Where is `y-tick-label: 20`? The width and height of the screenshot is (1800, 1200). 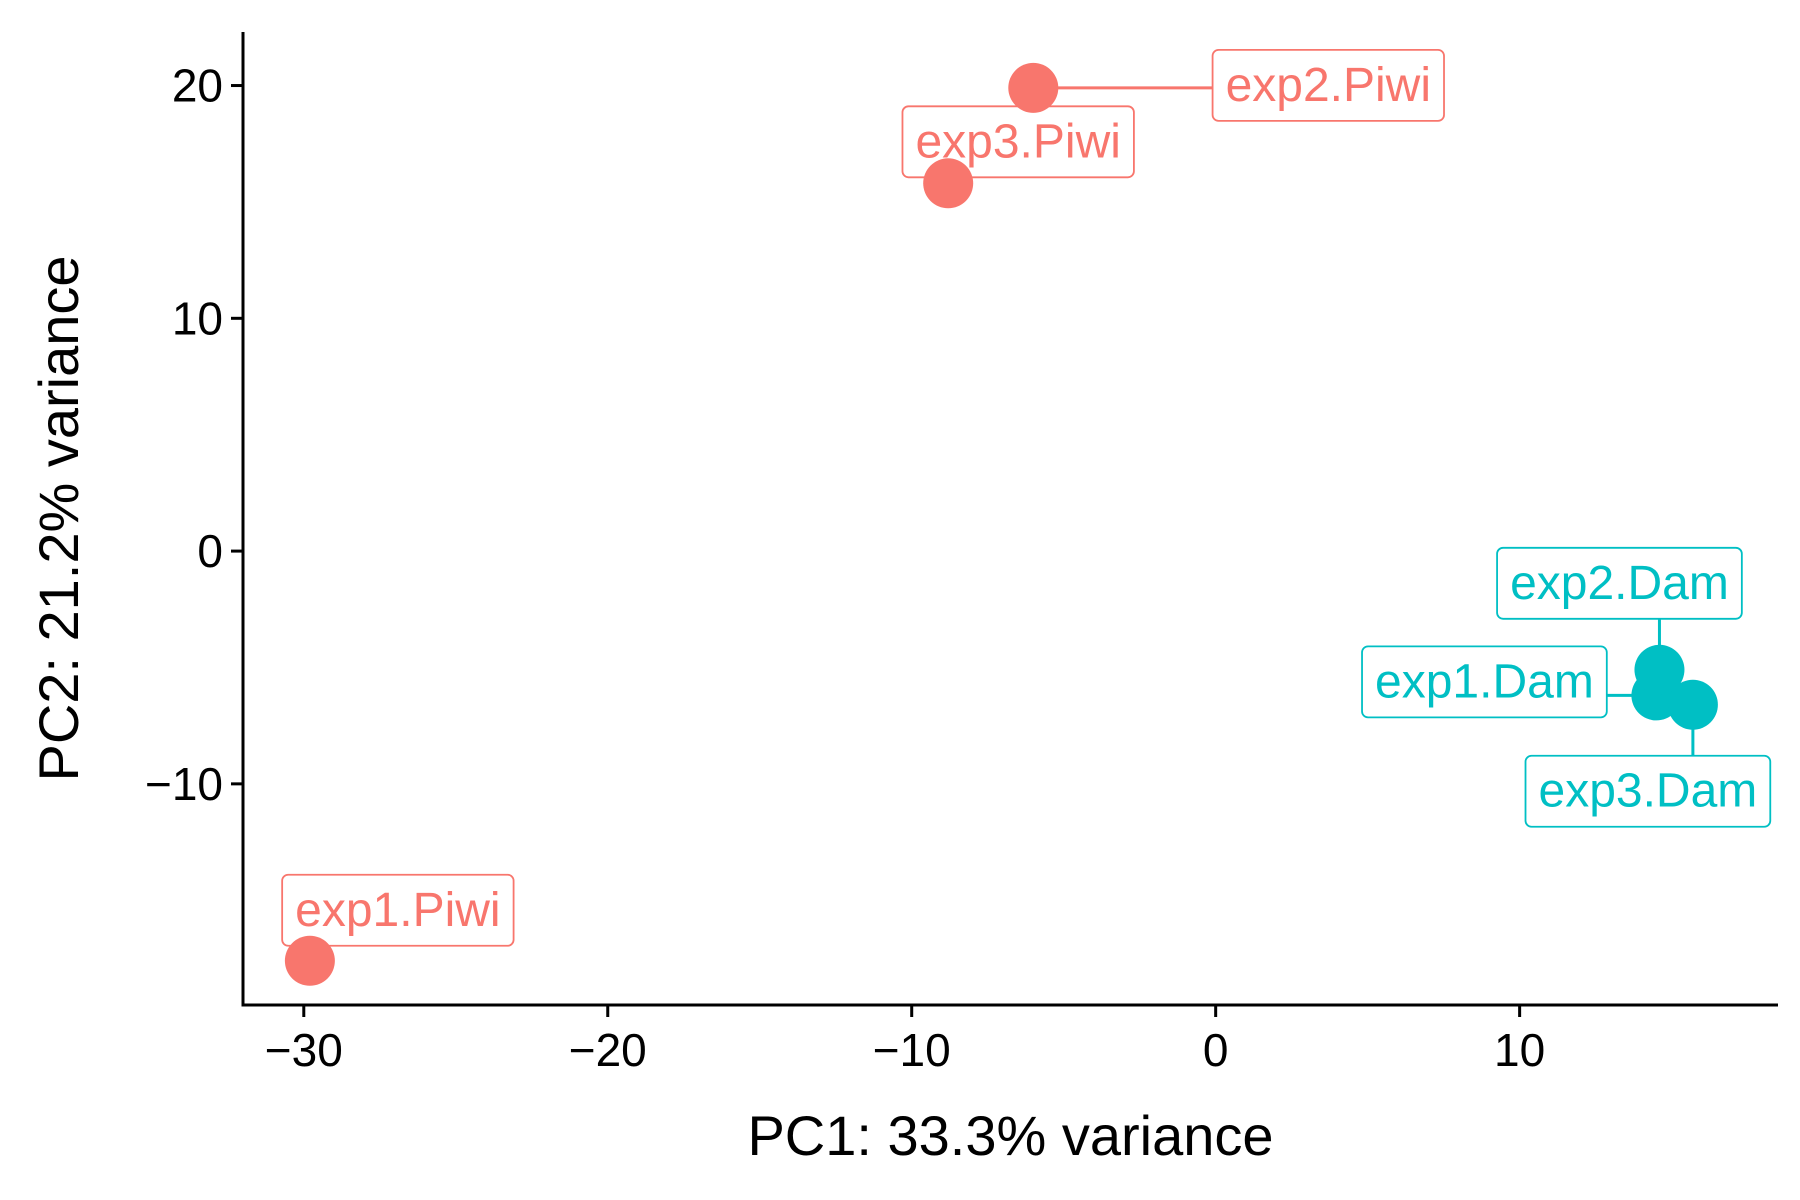 y-tick-label: 20 is located at coordinates (197, 86).